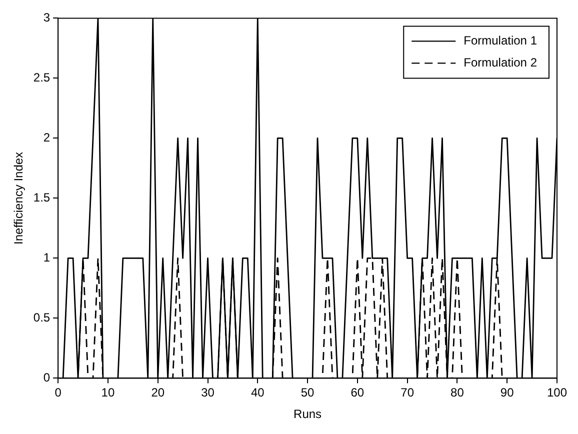  I want to click on legend-label: Formulation 2, so click(501, 63).